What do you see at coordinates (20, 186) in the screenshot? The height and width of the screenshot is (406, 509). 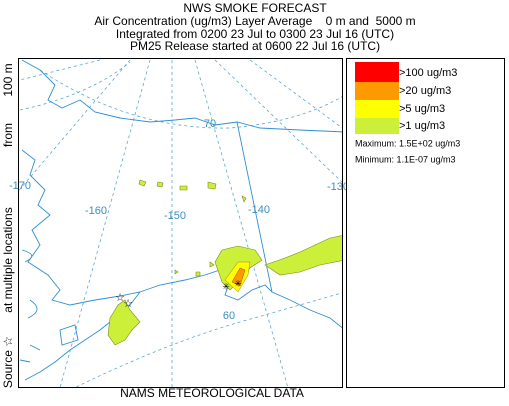 I see `lon-label: -170` at bounding box center [20, 186].